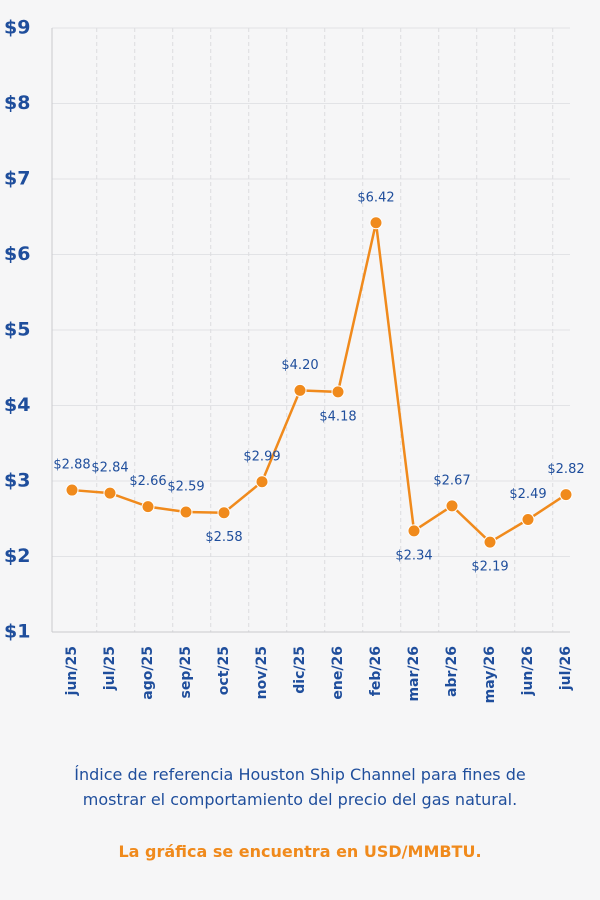  Describe the element at coordinates (565, 469) in the screenshot. I see `value-label: $2.82` at that location.